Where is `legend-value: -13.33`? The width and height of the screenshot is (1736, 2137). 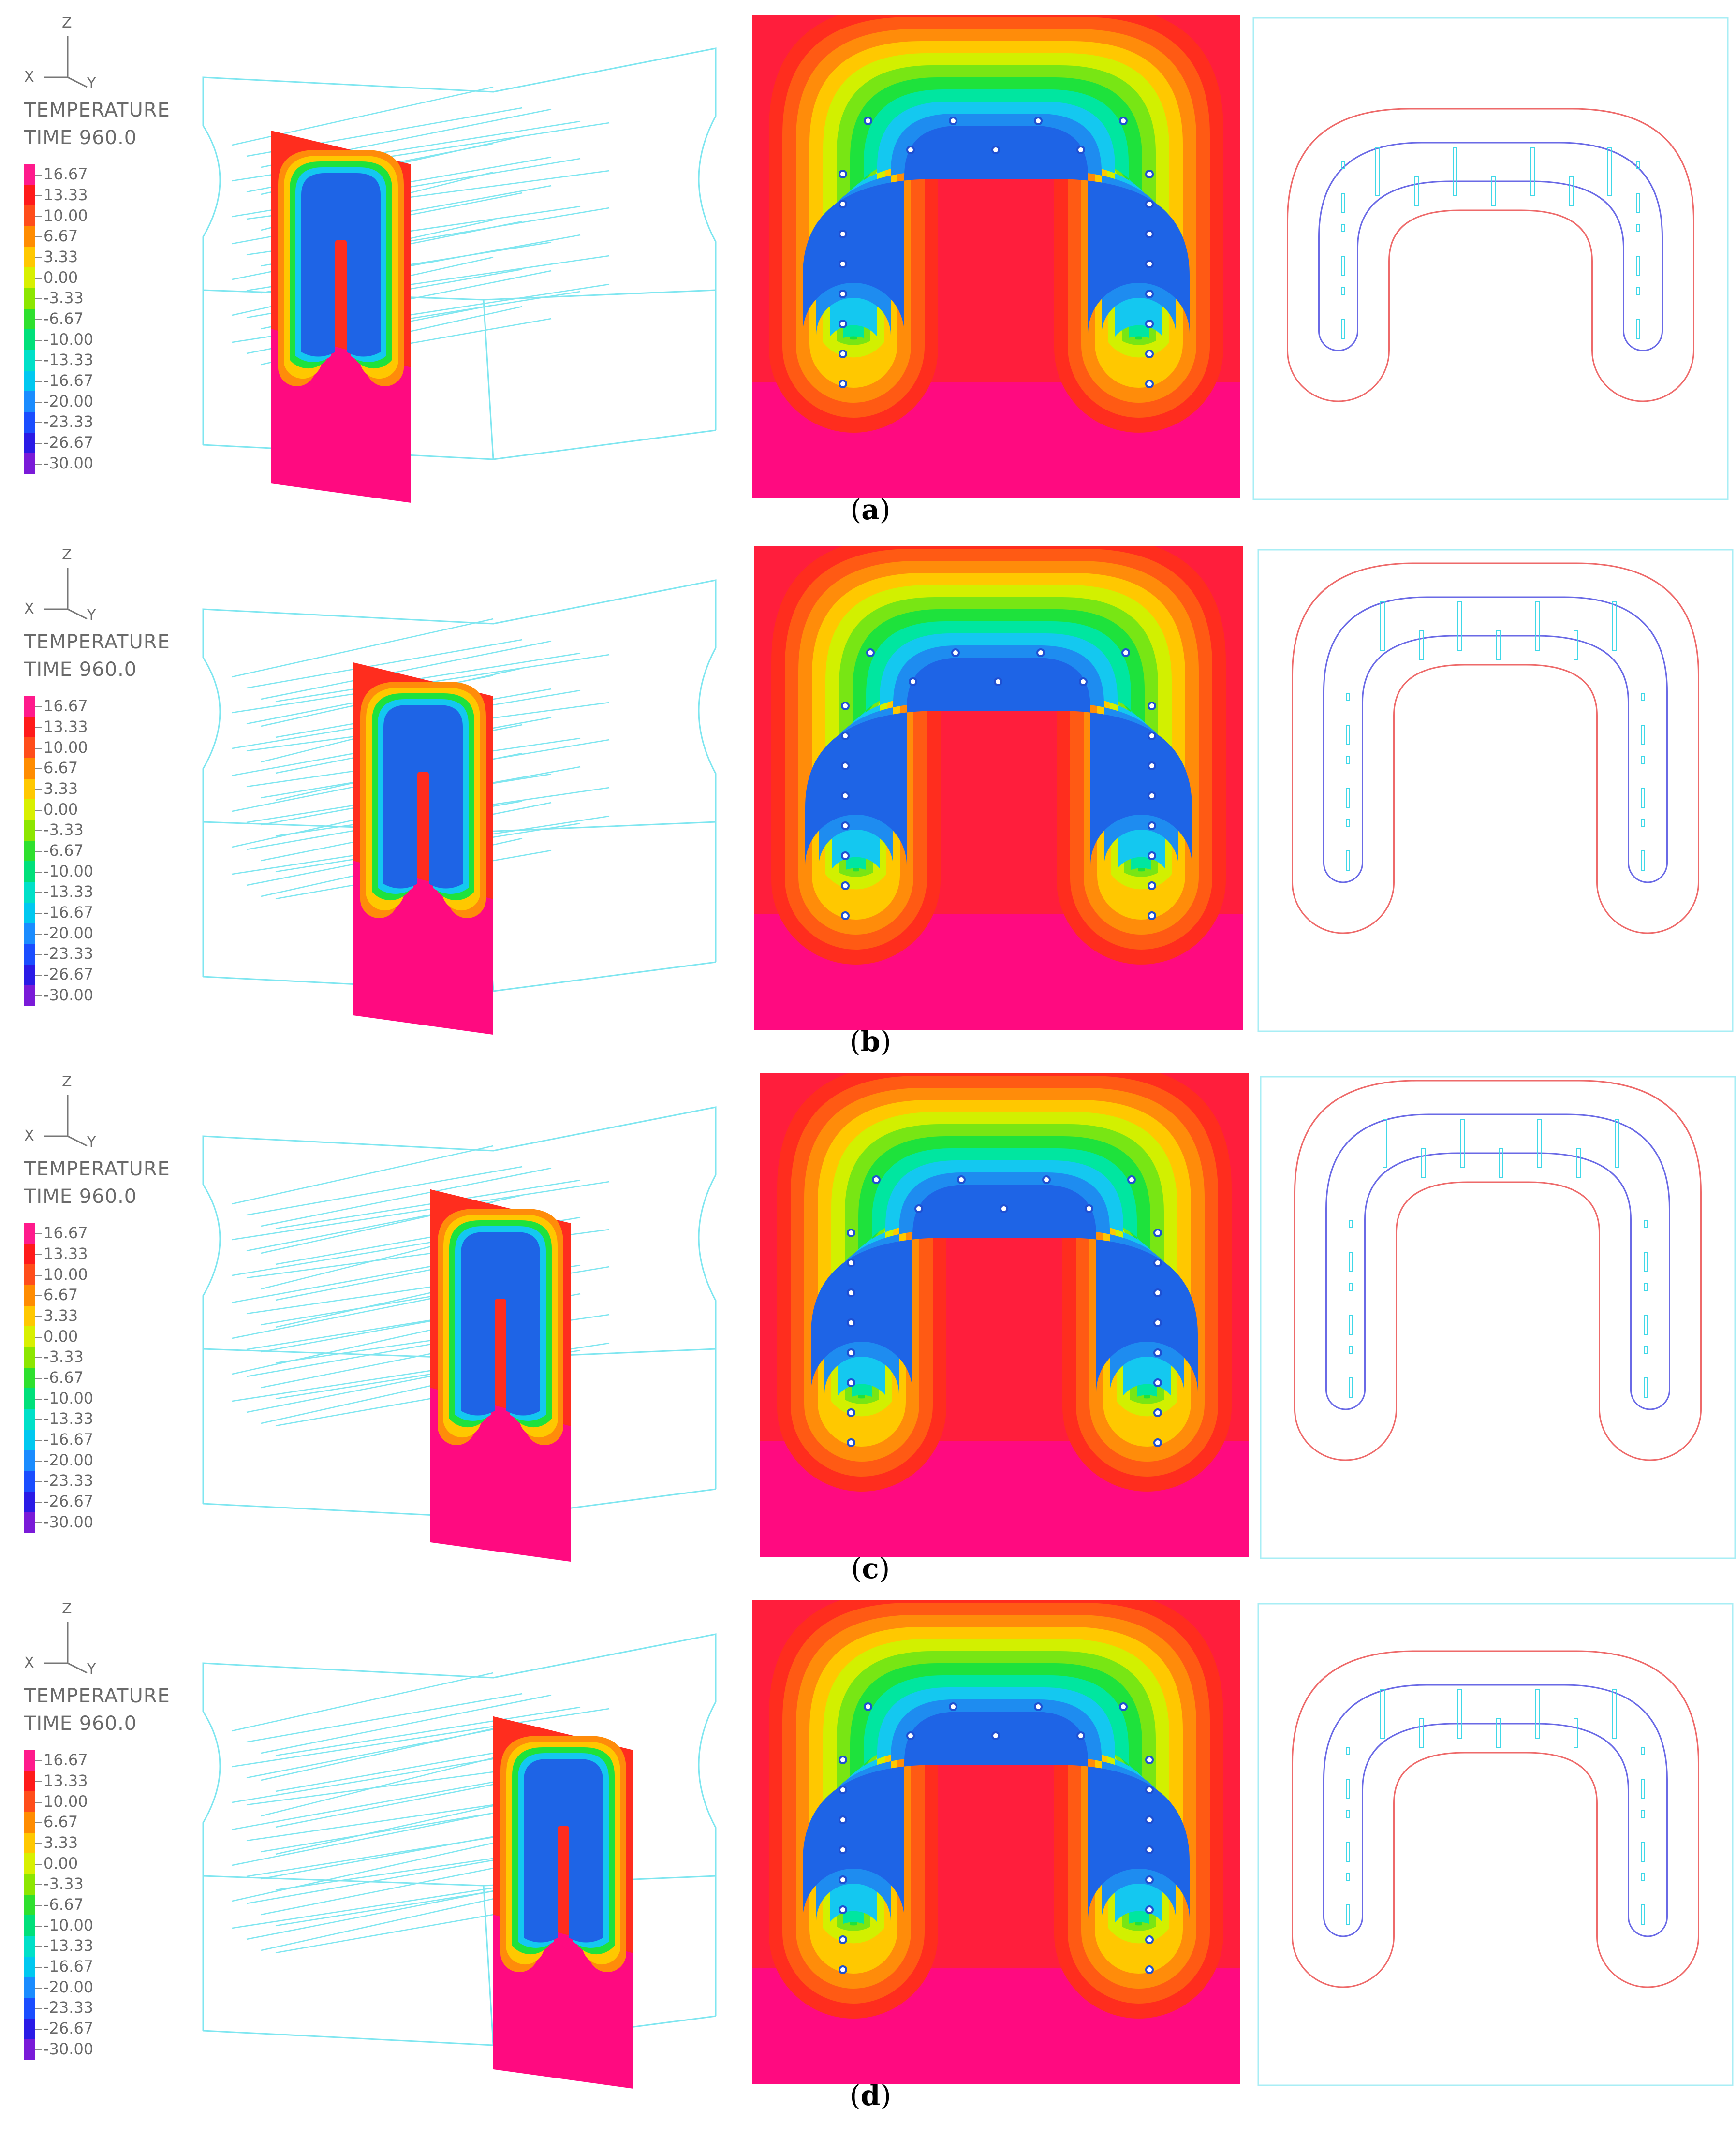 legend-value: -13.33 is located at coordinates (69, 360).